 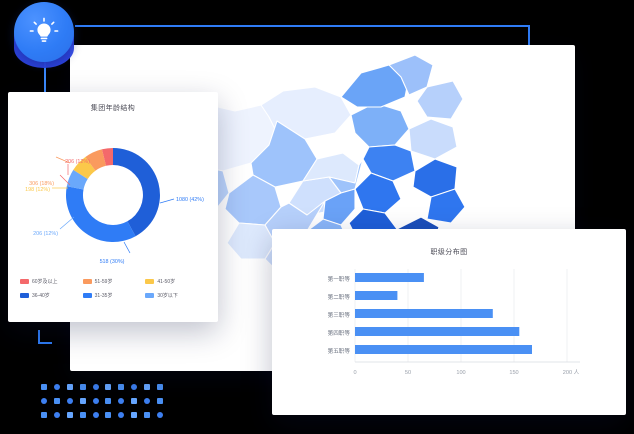 What do you see at coordinates (529, 35) in the screenshot?
I see `connector-line-cap` at bounding box center [529, 35].